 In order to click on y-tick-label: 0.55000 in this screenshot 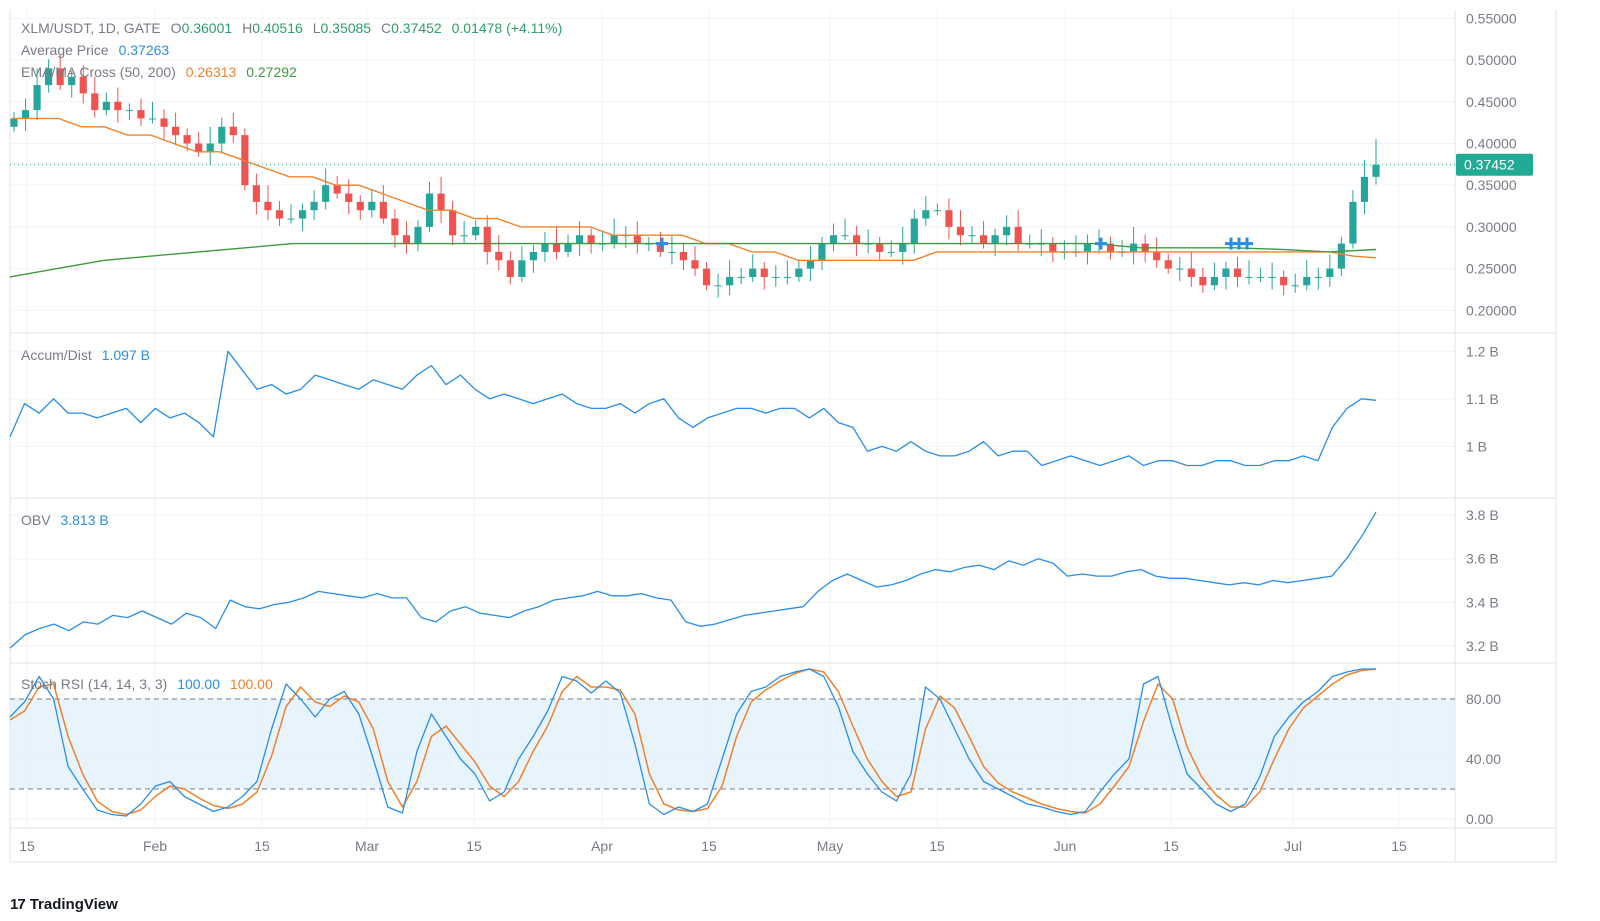, I will do `click(1491, 18)`.